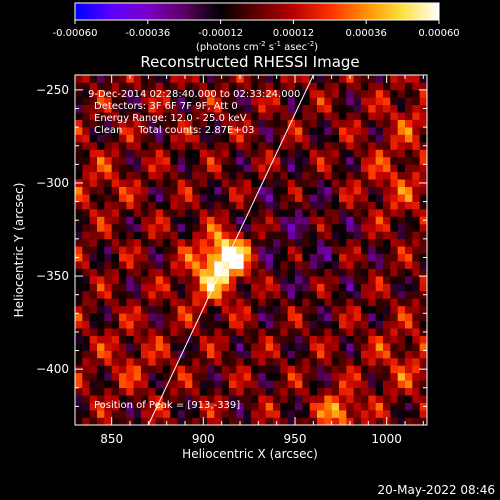  What do you see at coordinates (166, 106) in the screenshot?
I see `annotation-detectors: Detectors: 3F 6F 7F 9F, Att 0` at bounding box center [166, 106].